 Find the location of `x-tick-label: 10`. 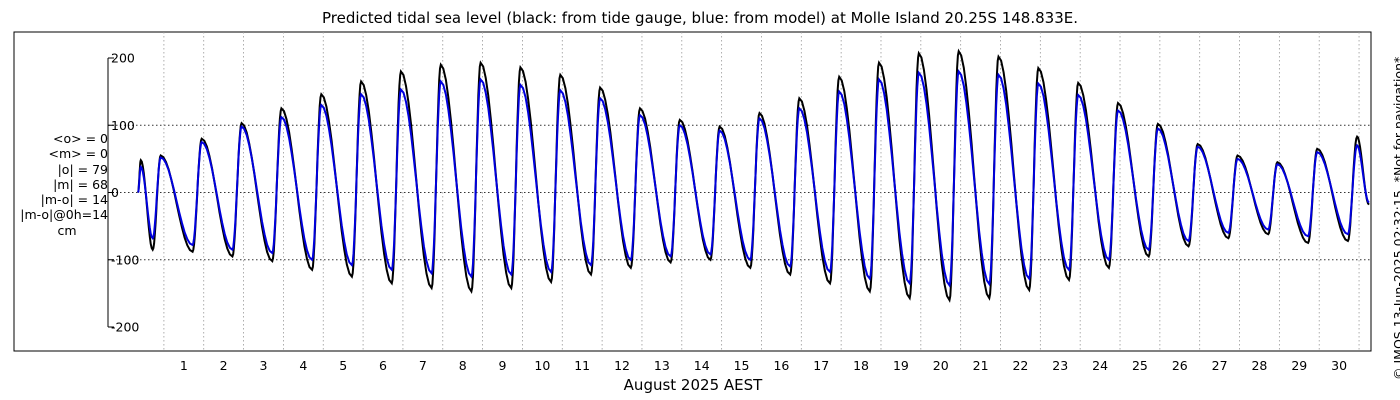

x-tick-label: 10 is located at coordinates (542, 365).